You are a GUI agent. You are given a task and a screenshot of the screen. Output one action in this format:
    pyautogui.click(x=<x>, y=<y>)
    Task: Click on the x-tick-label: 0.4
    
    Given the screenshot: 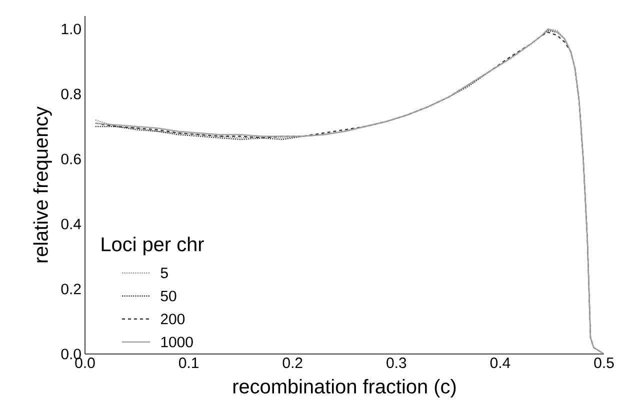 What is the action you would take?
    pyautogui.click(x=500, y=363)
    